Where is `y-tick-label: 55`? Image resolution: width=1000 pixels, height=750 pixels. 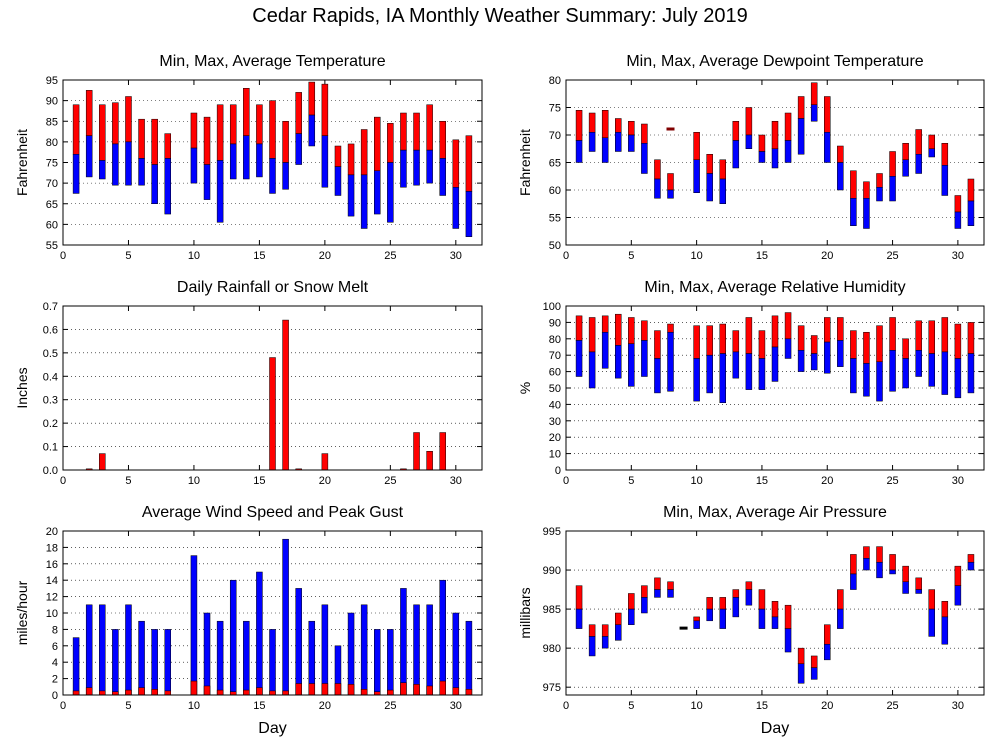
y-tick-label: 55 is located at coordinates (555, 219).